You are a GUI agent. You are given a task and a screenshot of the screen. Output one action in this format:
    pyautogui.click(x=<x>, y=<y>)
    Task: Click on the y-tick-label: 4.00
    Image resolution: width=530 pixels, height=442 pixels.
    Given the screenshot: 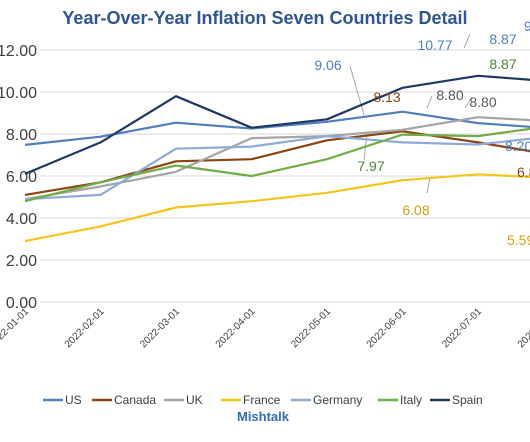 What is the action you would take?
    pyautogui.click(x=21, y=219)
    